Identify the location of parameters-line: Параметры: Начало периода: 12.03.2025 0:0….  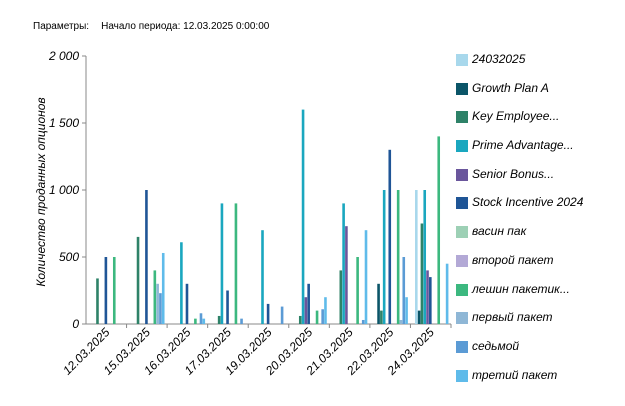
(151, 26).